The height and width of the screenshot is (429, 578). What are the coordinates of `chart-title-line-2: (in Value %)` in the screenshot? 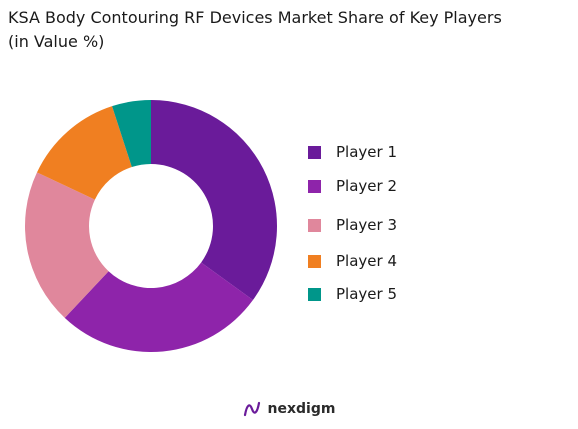 It's located at (56, 41).